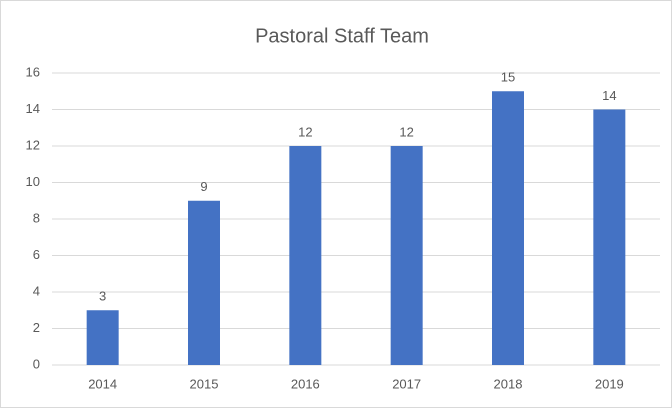  I want to click on y-tick-label: 10, so click(33, 181).